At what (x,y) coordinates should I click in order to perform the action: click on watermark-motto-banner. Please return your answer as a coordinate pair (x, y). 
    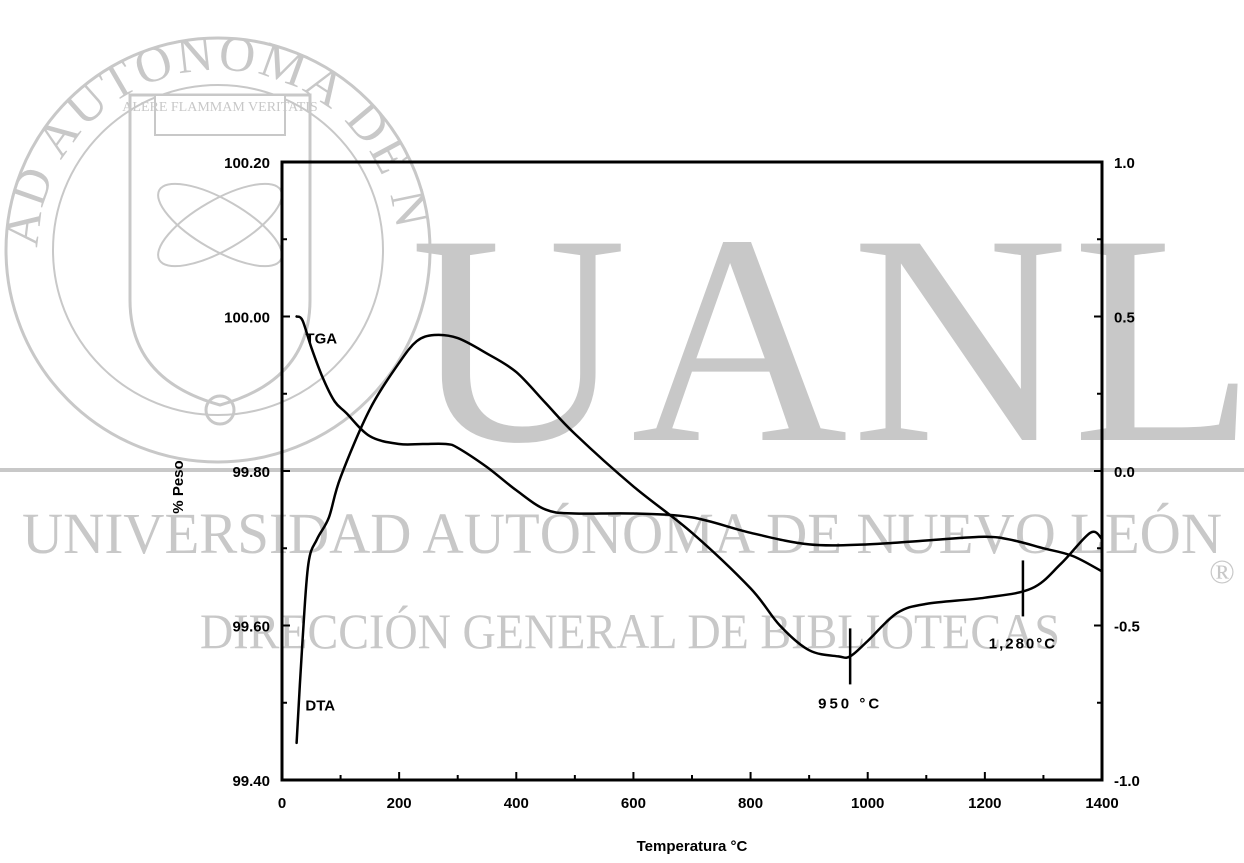
    Looking at the image, I should click on (220, 115).